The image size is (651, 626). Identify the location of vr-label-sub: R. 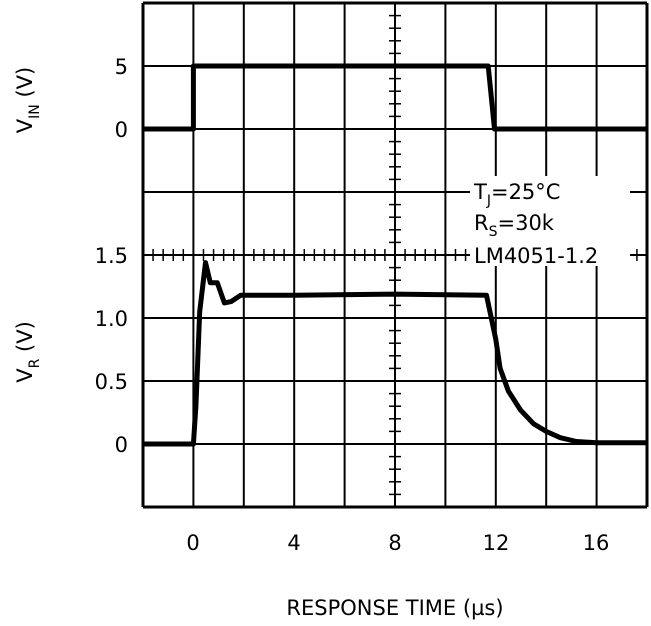
(35, 363).